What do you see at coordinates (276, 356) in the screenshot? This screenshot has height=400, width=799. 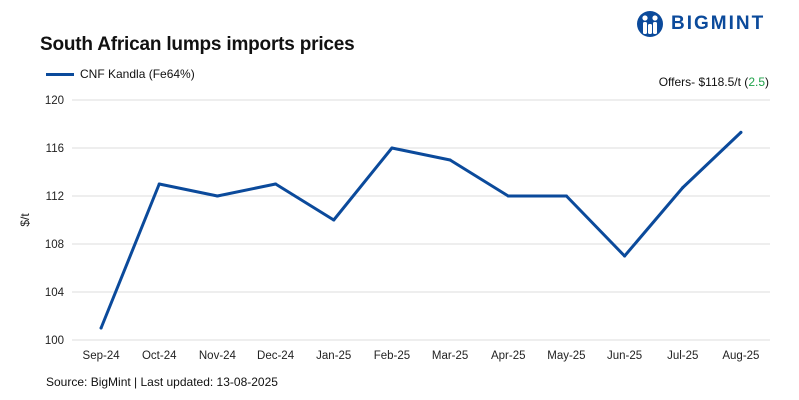 I see `x-tick-label: Dec-24` at bounding box center [276, 356].